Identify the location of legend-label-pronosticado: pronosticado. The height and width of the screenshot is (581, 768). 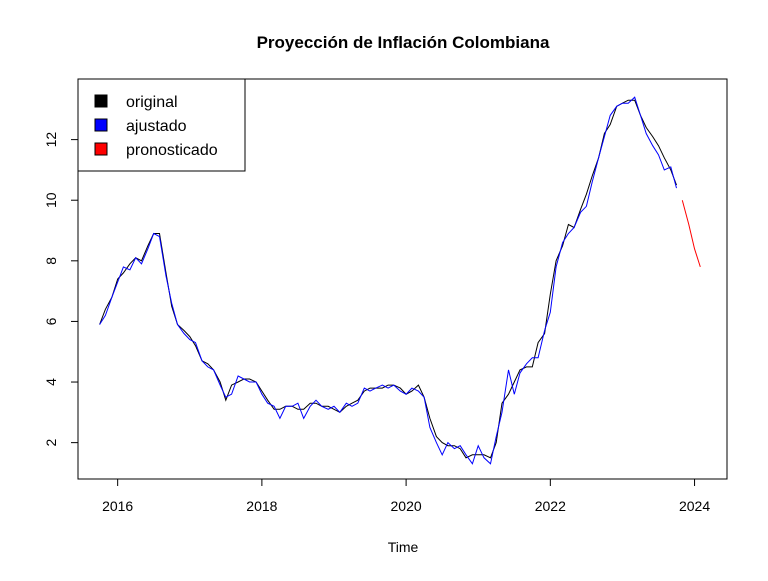
(172, 150).